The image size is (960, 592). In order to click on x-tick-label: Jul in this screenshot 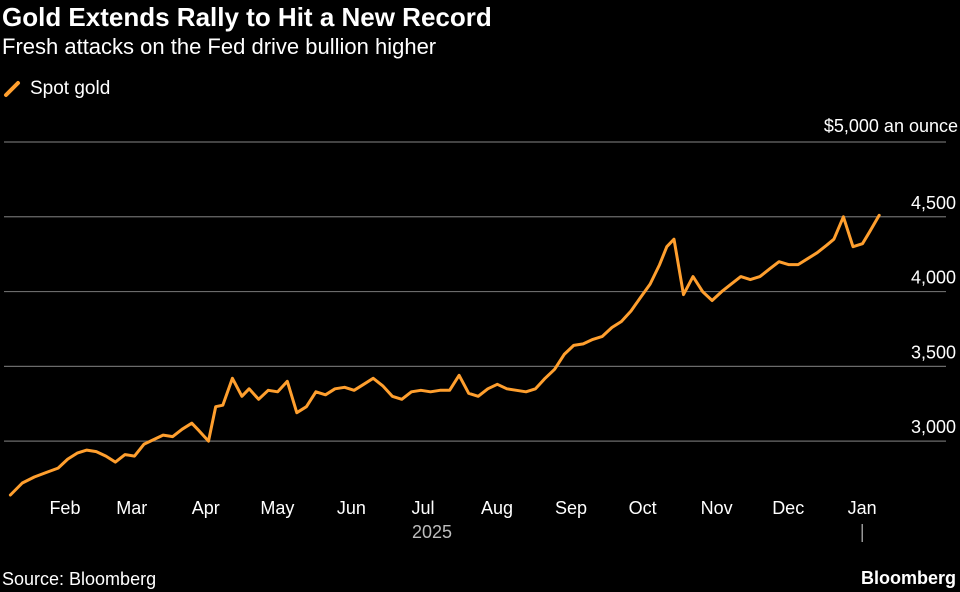, I will do `click(422, 508)`.